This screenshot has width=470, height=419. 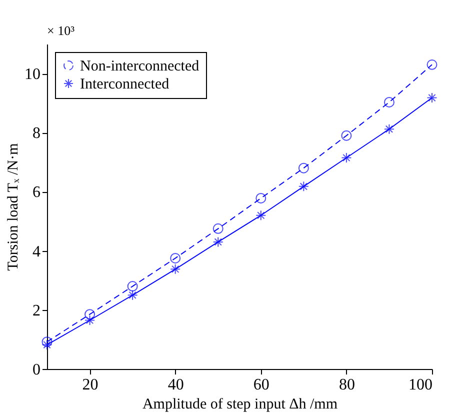 What do you see at coordinates (14, 206) in the screenshot?
I see `y-axis-title: Torsion load Tₓ /N·m` at bounding box center [14, 206].